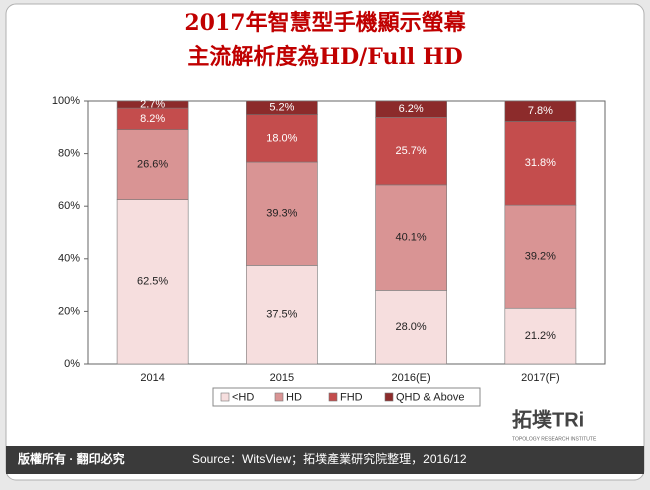 This screenshot has width=650, height=490. I want to click on y-tick-label: 100%, so click(66, 101).